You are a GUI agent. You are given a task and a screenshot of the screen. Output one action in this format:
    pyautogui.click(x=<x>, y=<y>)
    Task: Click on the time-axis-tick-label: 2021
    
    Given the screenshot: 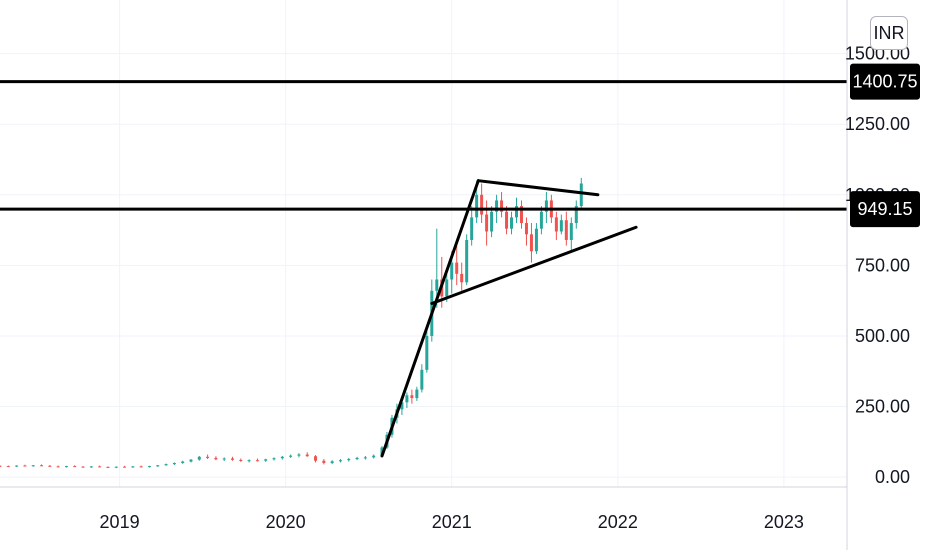 What is the action you would take?
    pyautogui.click(x=452, y=522)
    